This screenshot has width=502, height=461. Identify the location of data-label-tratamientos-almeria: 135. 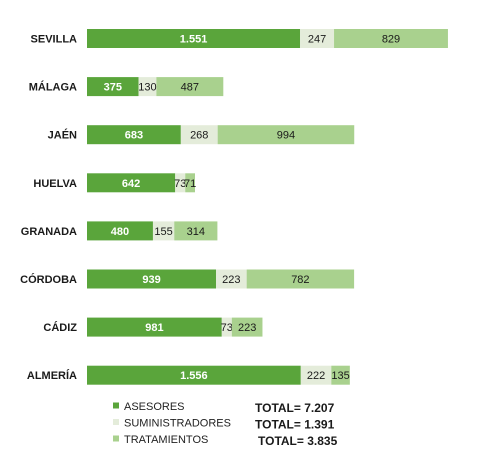
(340, 376).